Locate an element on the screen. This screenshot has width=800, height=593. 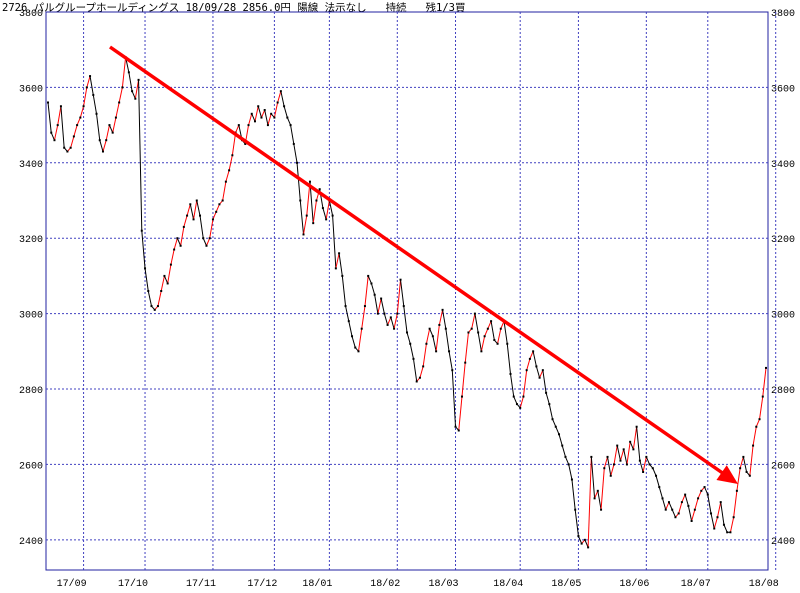
y-tick-label-right: 3000 is located at coordinates (783, 316).